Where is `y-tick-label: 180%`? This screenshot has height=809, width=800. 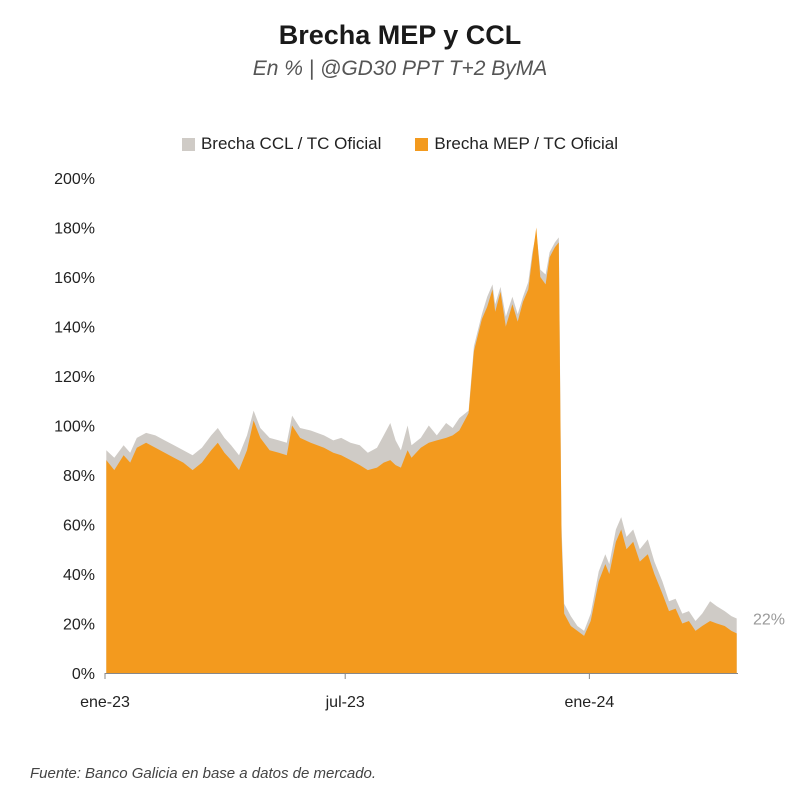 y-tick-label: 180% is located at coordinates (74, 229).